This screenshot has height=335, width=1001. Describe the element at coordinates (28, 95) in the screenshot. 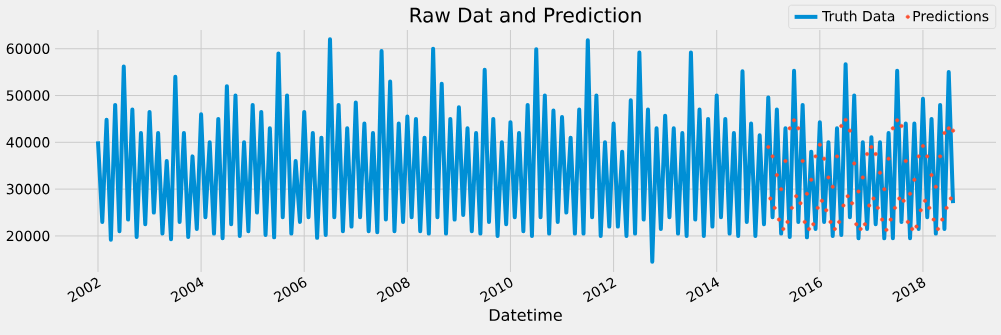

I see `y-tick-label: 50000` at that location.